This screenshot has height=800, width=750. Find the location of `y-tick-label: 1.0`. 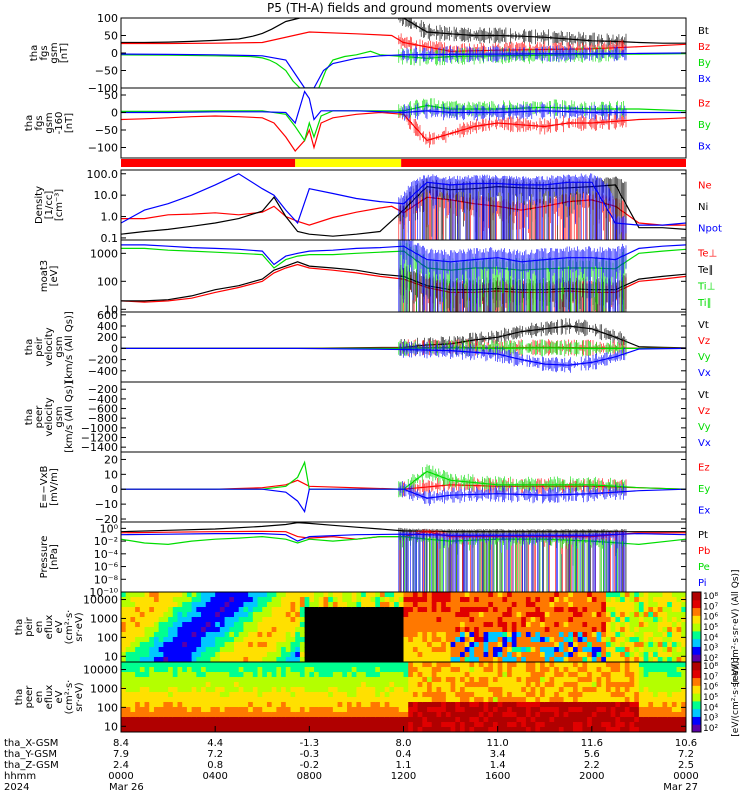

y-tick-label: 1.0 is located at coordinates (110, 217).